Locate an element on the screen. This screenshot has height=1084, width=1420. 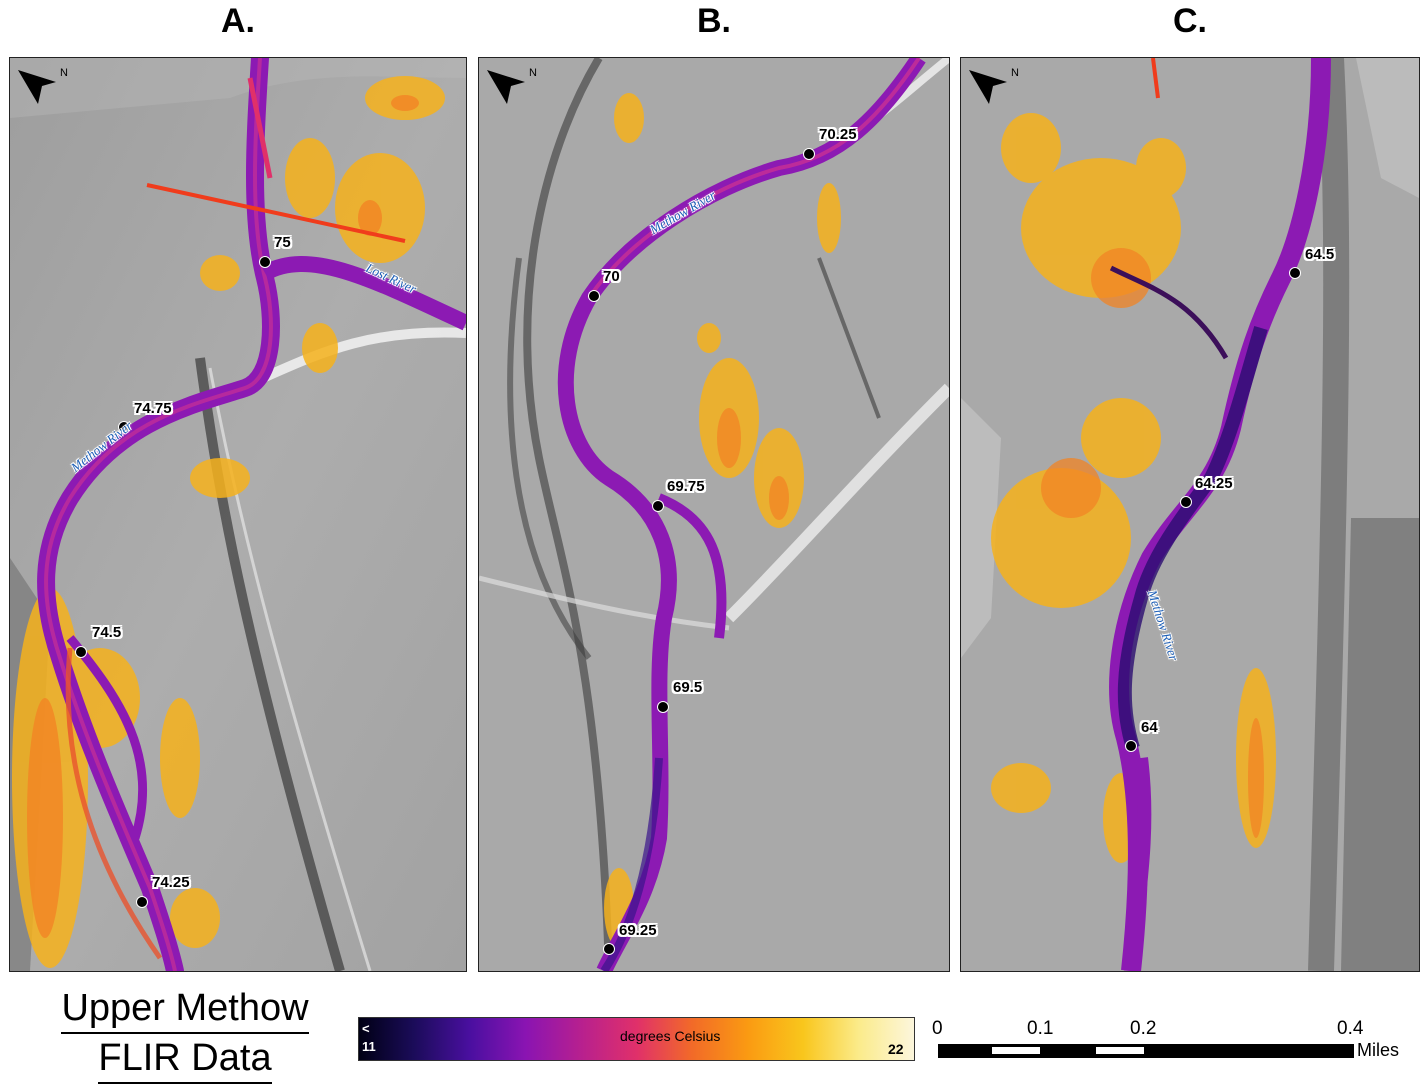
temperature-legend-bar is located at coordinates (636, 1039).